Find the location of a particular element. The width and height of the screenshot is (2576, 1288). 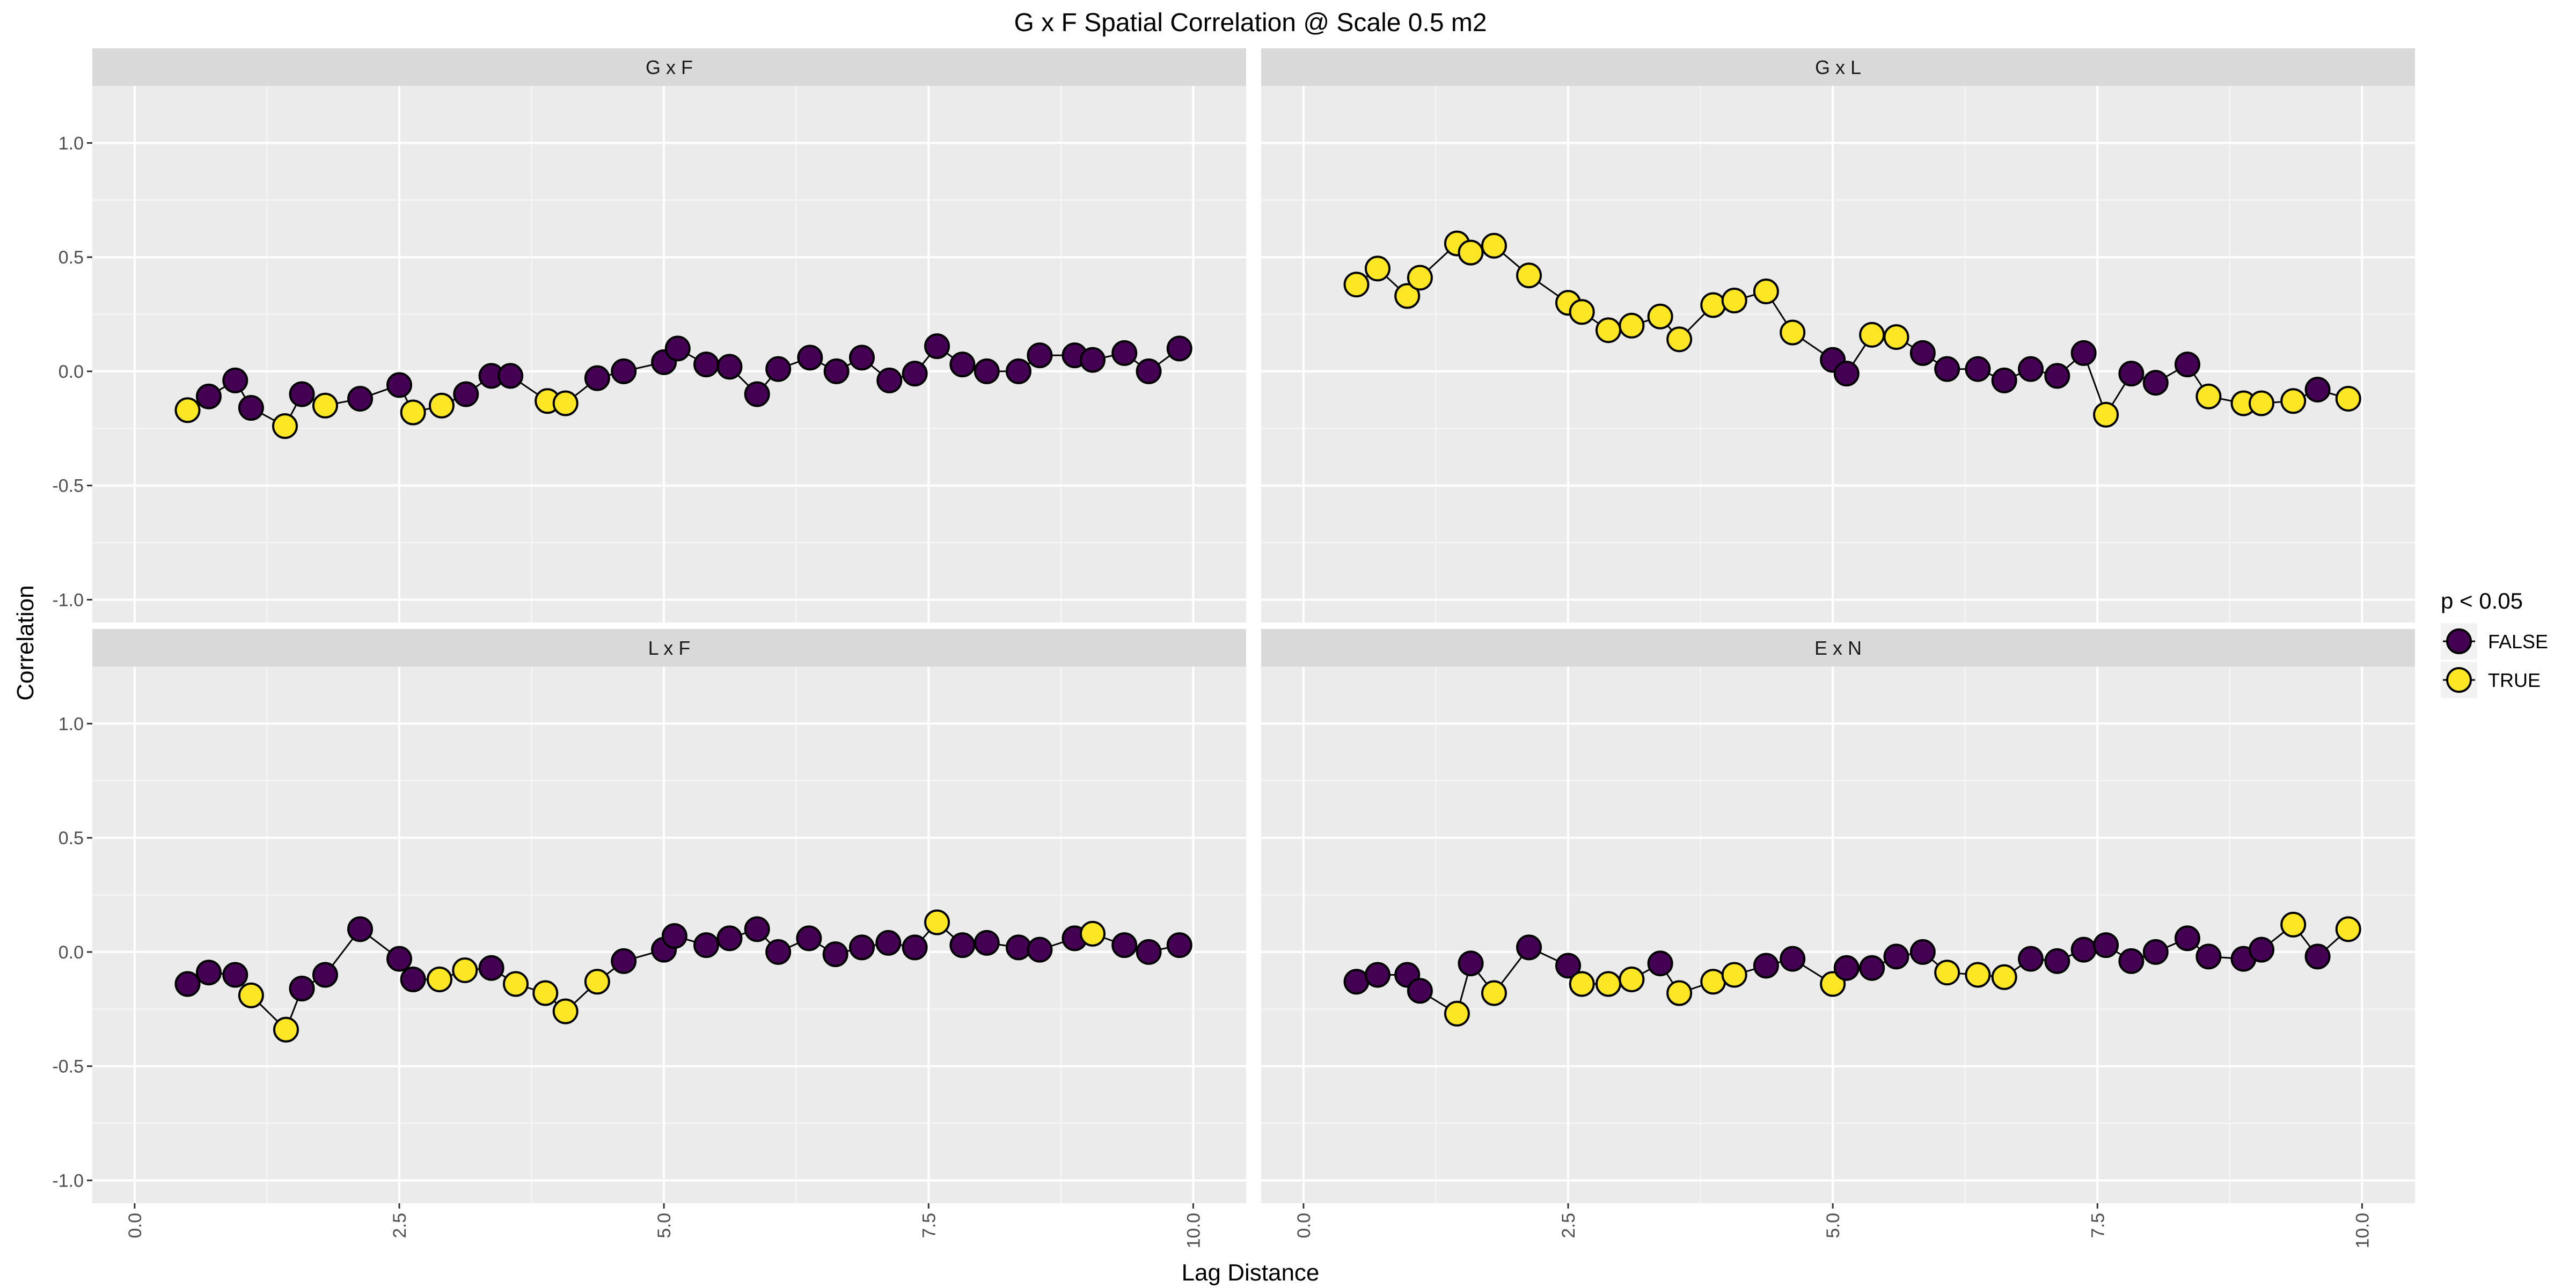

legend-title: p < 0.05 is located at coordinates (2482, 600).